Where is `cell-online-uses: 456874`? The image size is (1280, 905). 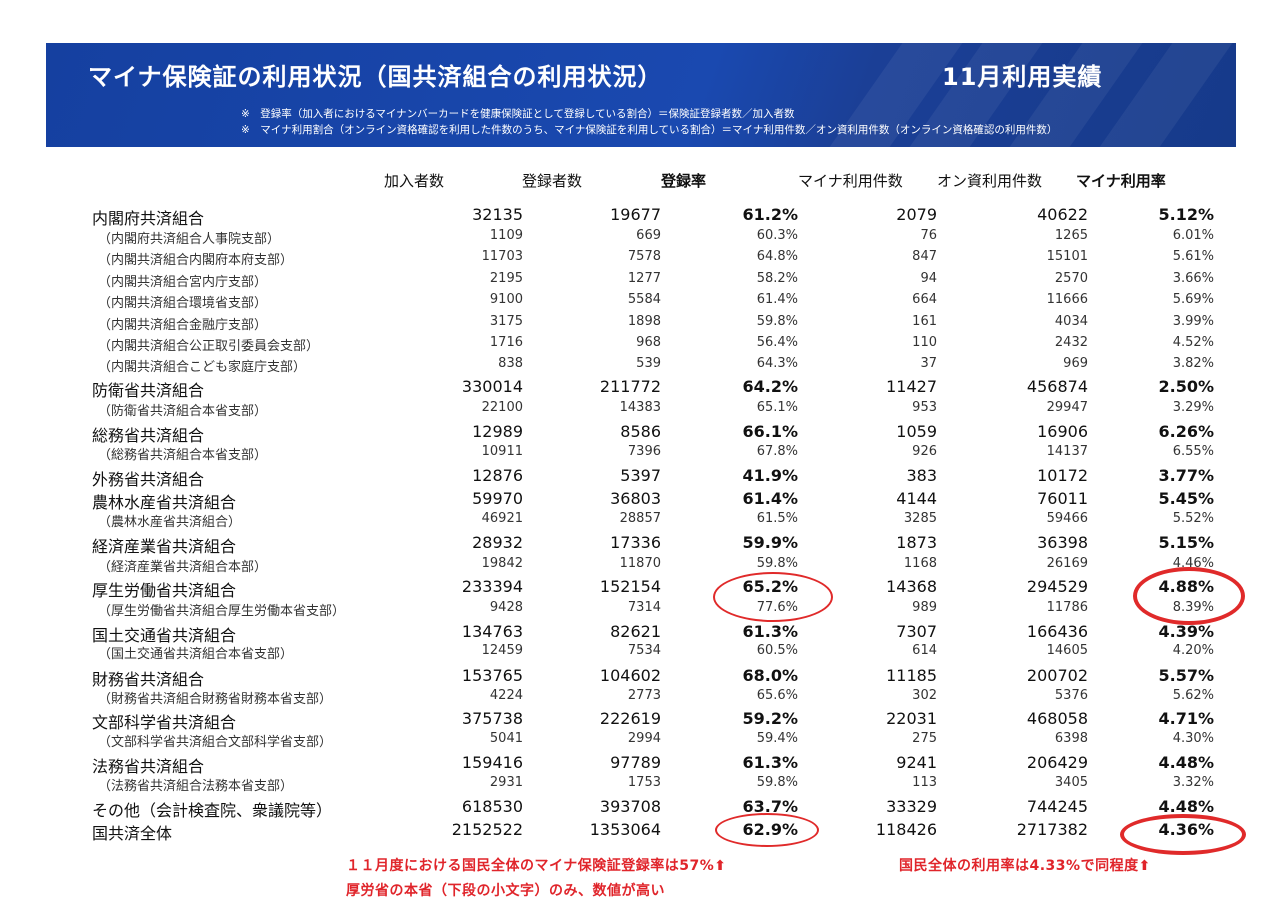 cell-online-uses: 456874 is located at coordinates (1057, 386).